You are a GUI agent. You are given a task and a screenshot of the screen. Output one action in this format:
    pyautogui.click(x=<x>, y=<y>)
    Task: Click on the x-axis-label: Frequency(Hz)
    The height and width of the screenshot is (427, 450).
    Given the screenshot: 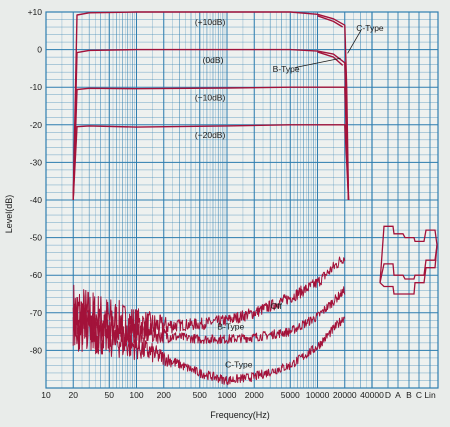 What is the action you would take?
    pyautogui.click(x=240, y=415)
    